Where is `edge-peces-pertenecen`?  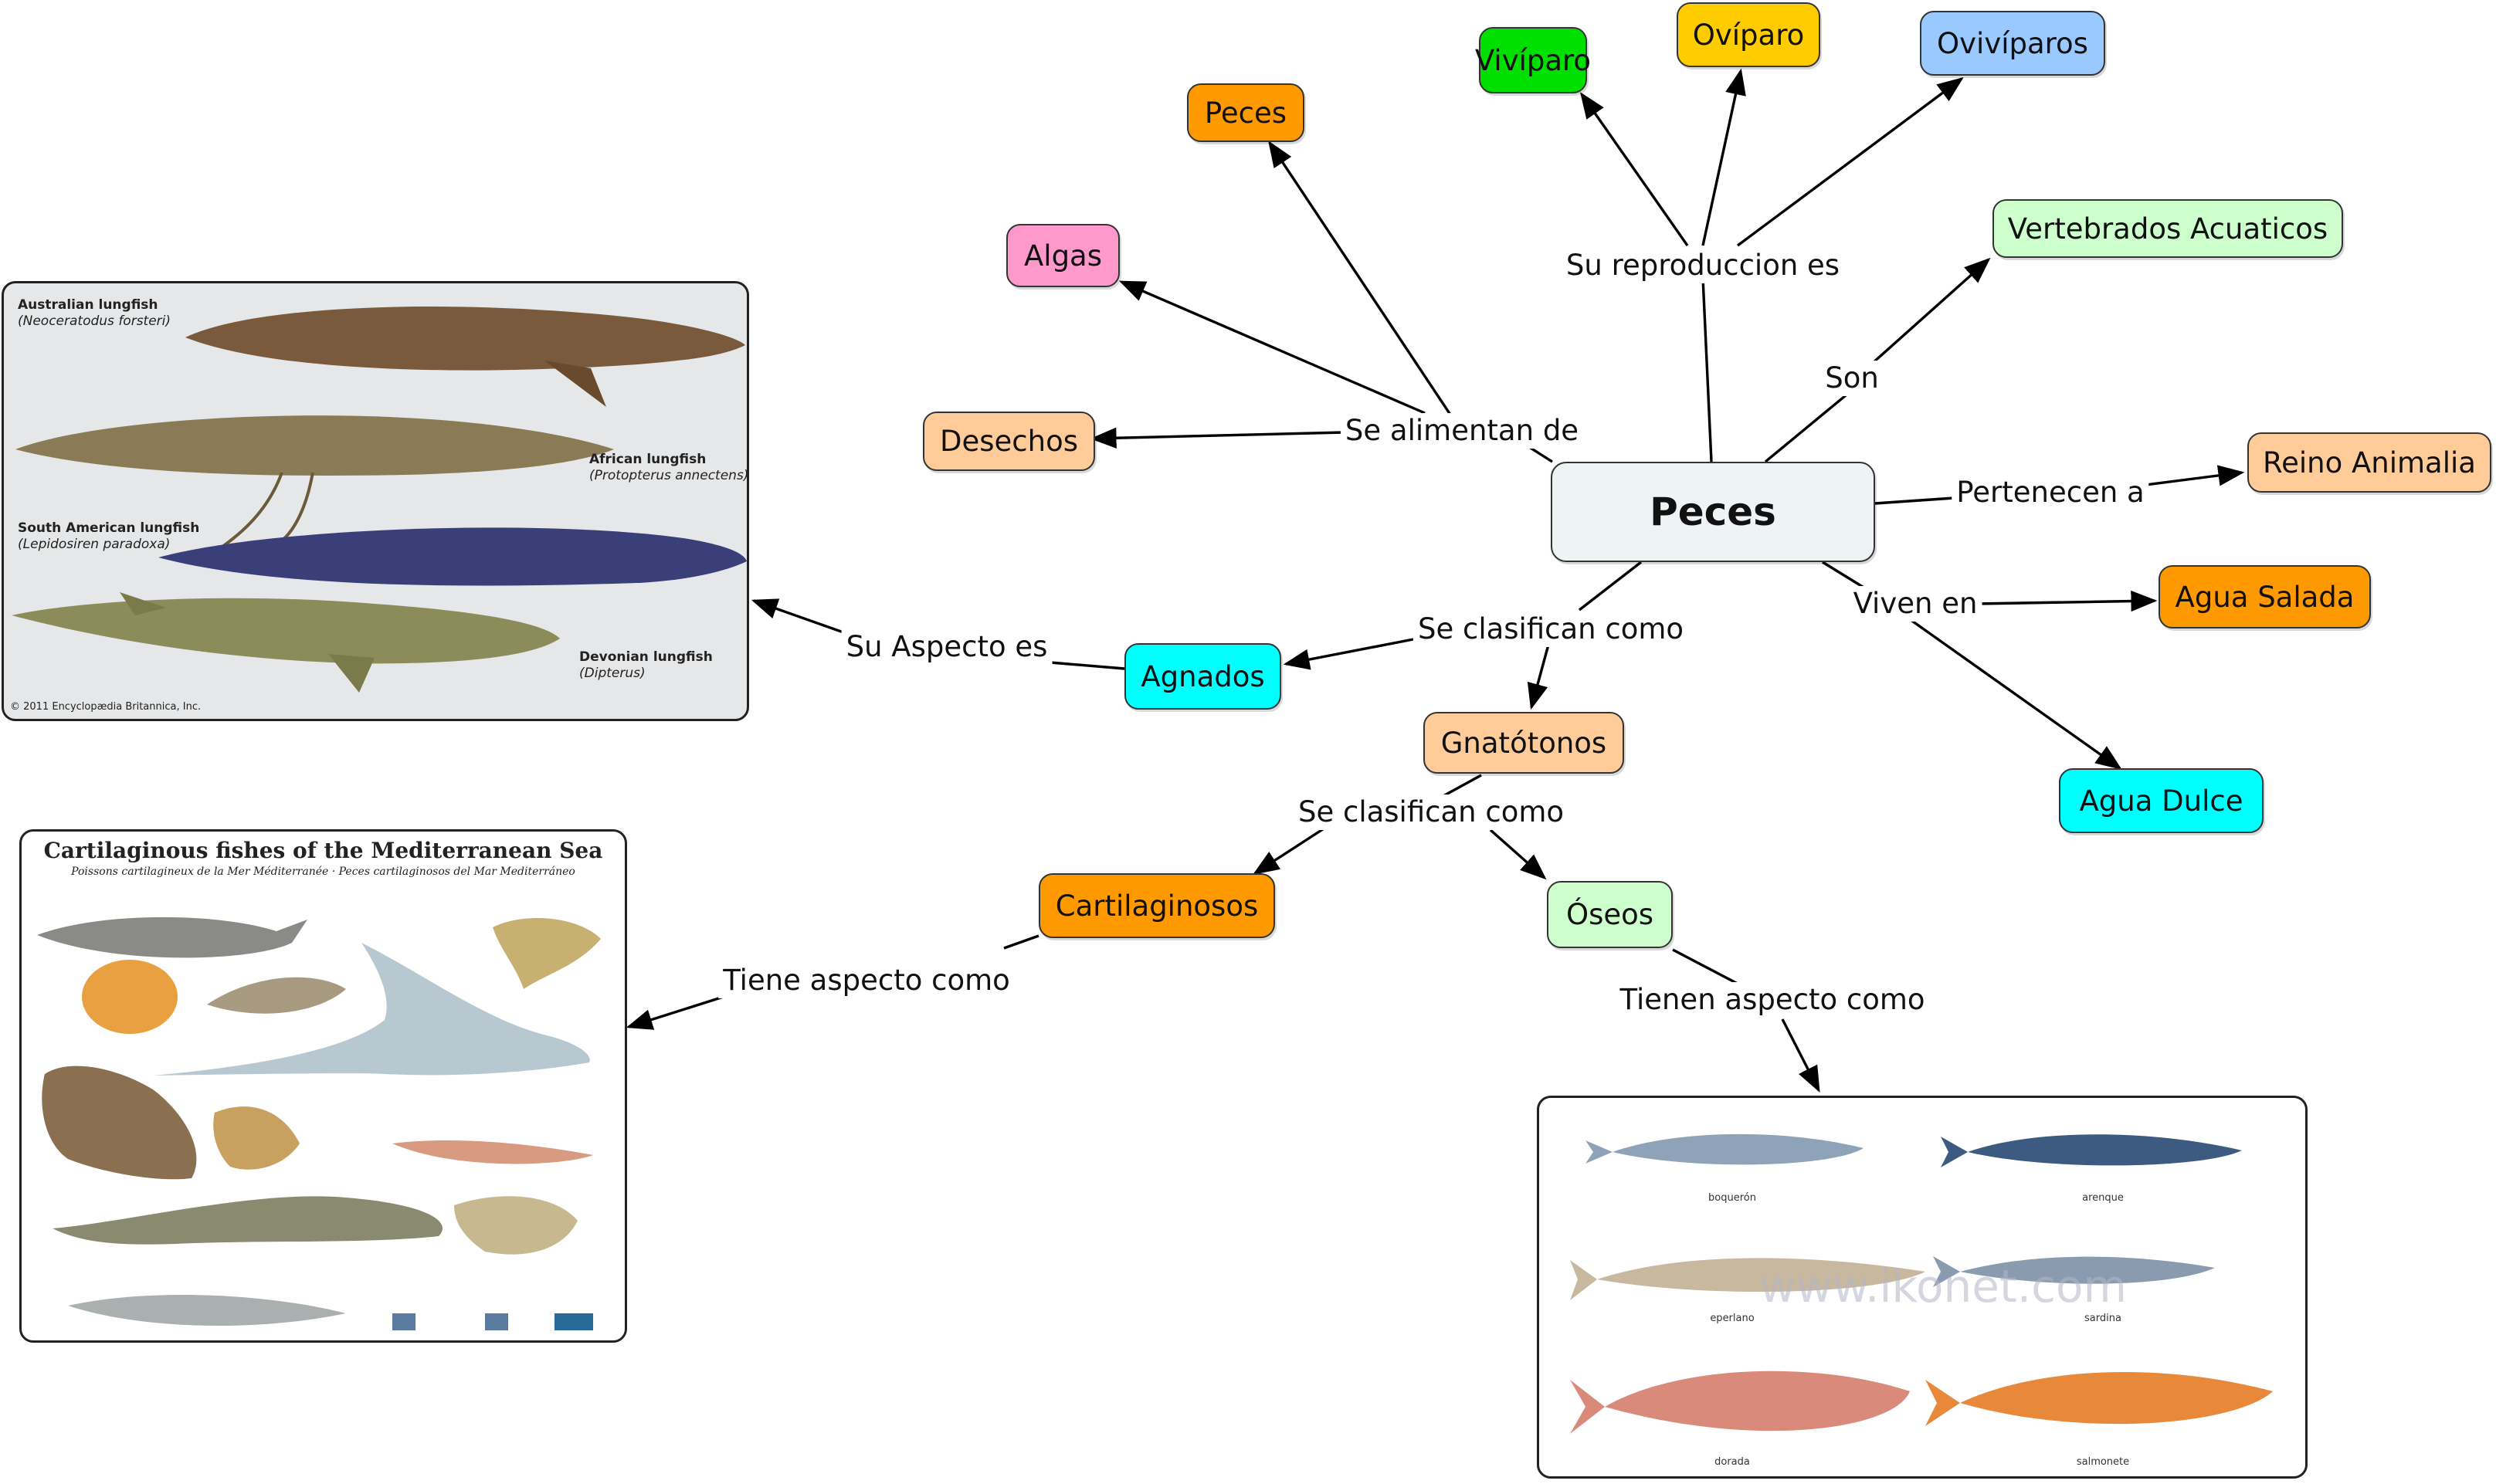 edge-peces-pertenecen is located at coordinates (1914, 501).